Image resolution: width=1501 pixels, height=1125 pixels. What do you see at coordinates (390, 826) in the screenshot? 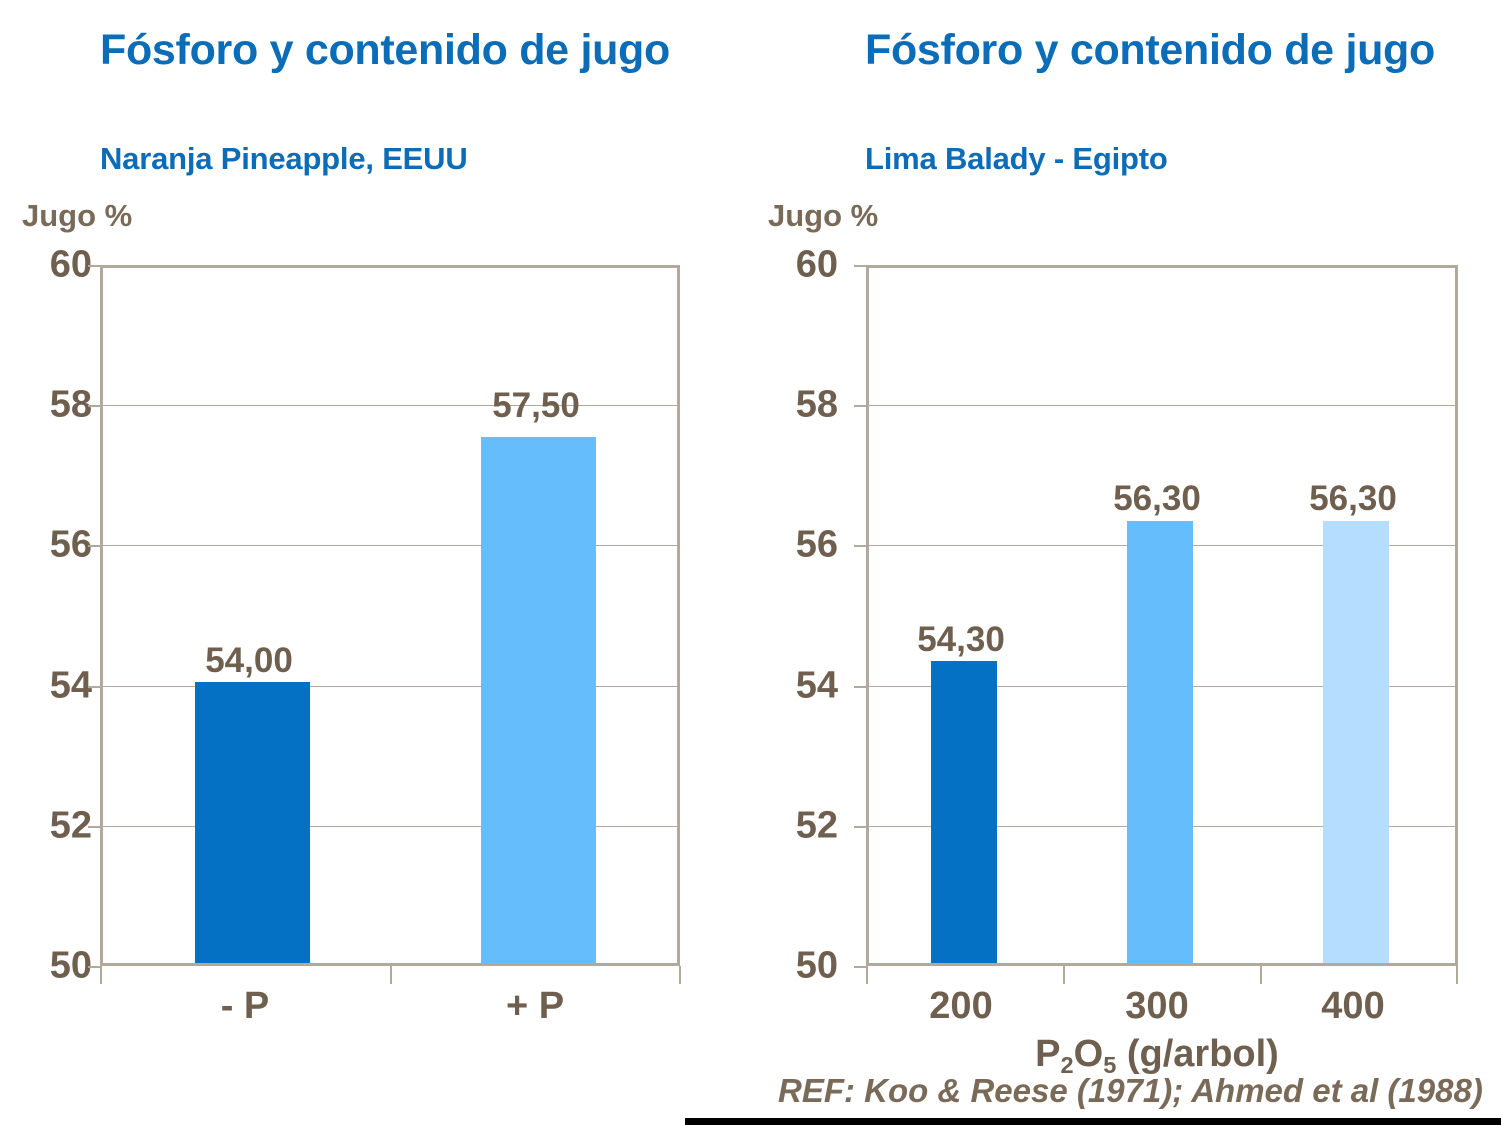
I see `gridline-52-left` at bounding box center [390, 826].